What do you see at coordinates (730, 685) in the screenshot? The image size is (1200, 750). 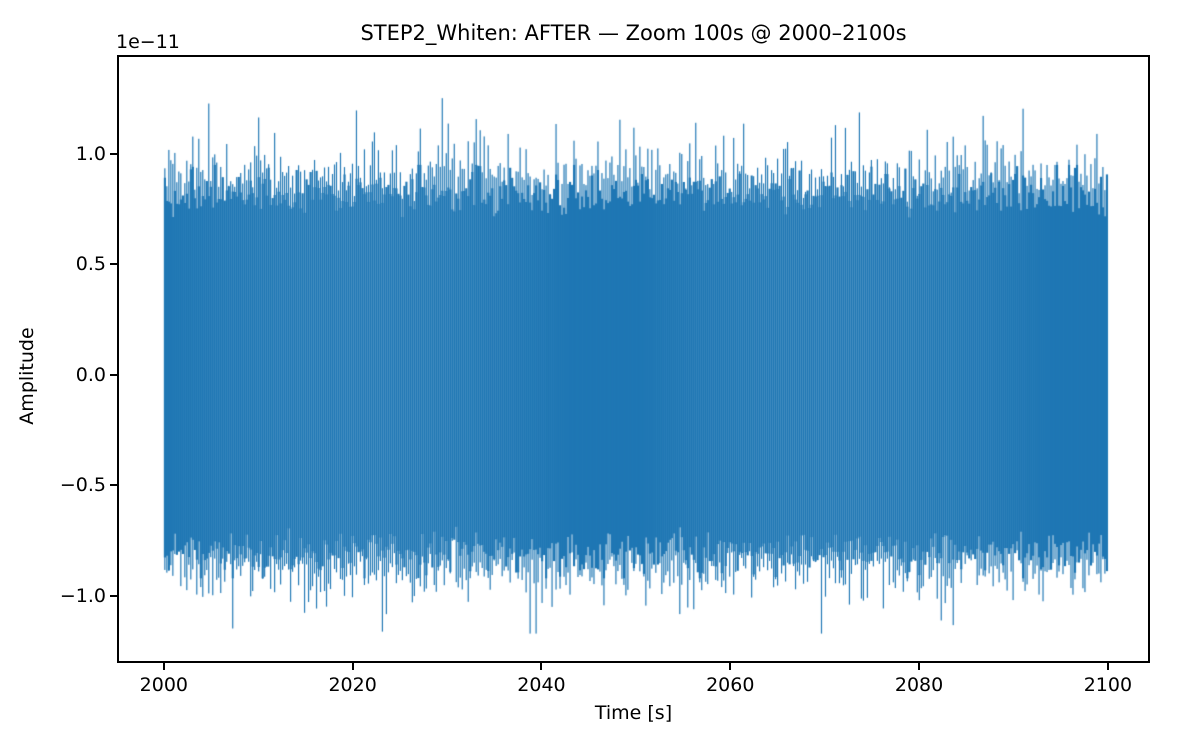 I see `x-tick-label: 2060` at bounding box center [730, 685].